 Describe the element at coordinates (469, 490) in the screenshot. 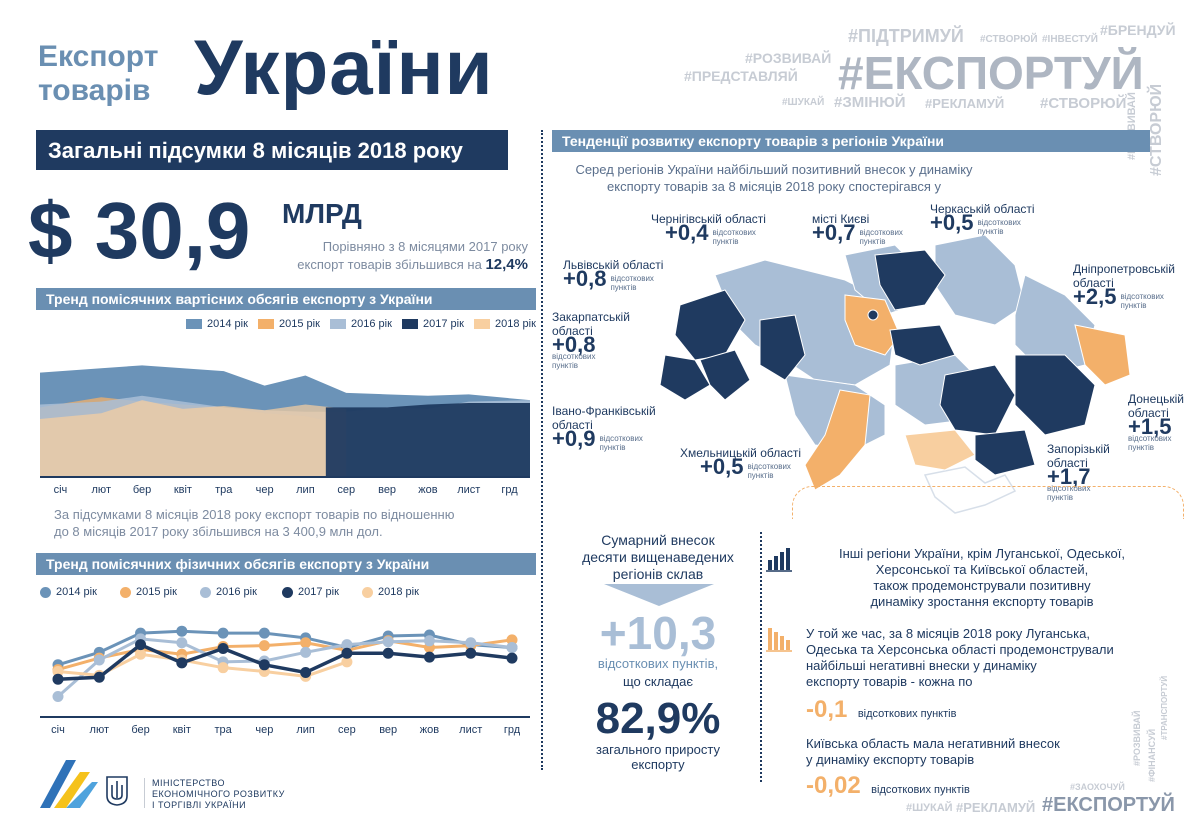

I see `x-tick-label: лист` at that location.